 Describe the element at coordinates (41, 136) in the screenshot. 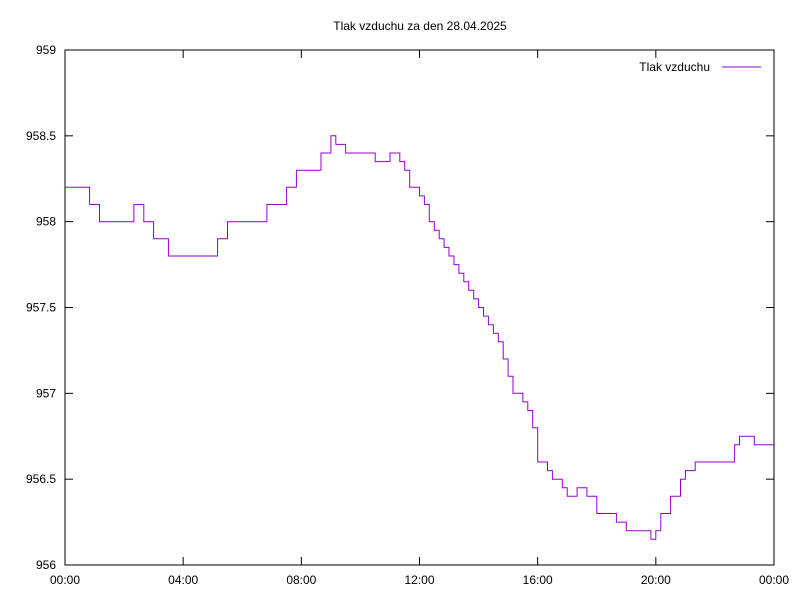

I see `y-tick-label: 958.5` at that location.